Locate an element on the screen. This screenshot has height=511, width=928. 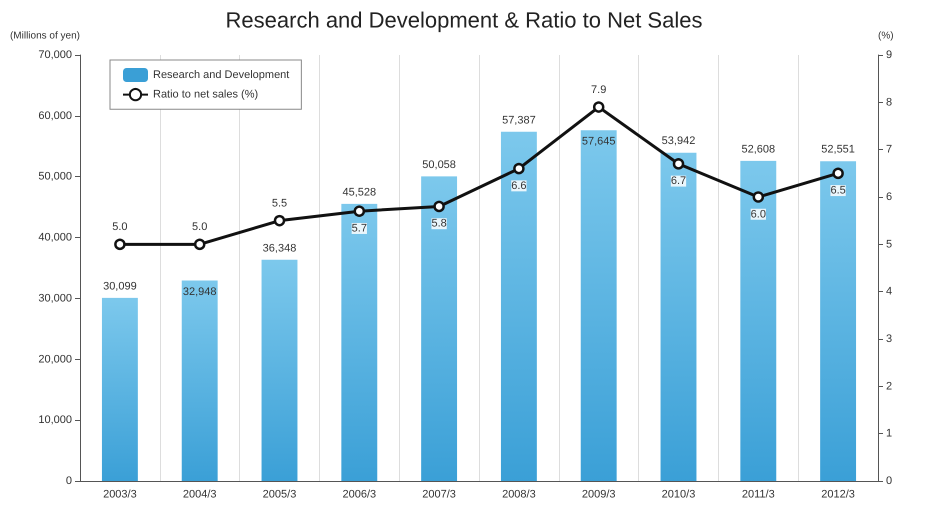
y-tick-label: 0 is located at coordinates (69, 481).